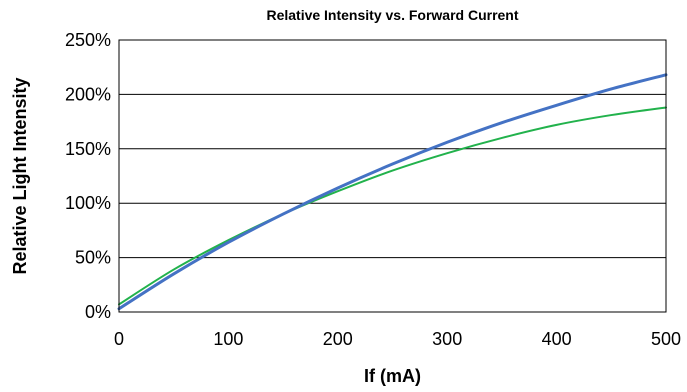  What do you see at coordinates (392, 15) in the screenshot?
I see `chart-title: Relative Intensity vs. Forward Current` at bounding box center [392, 15].